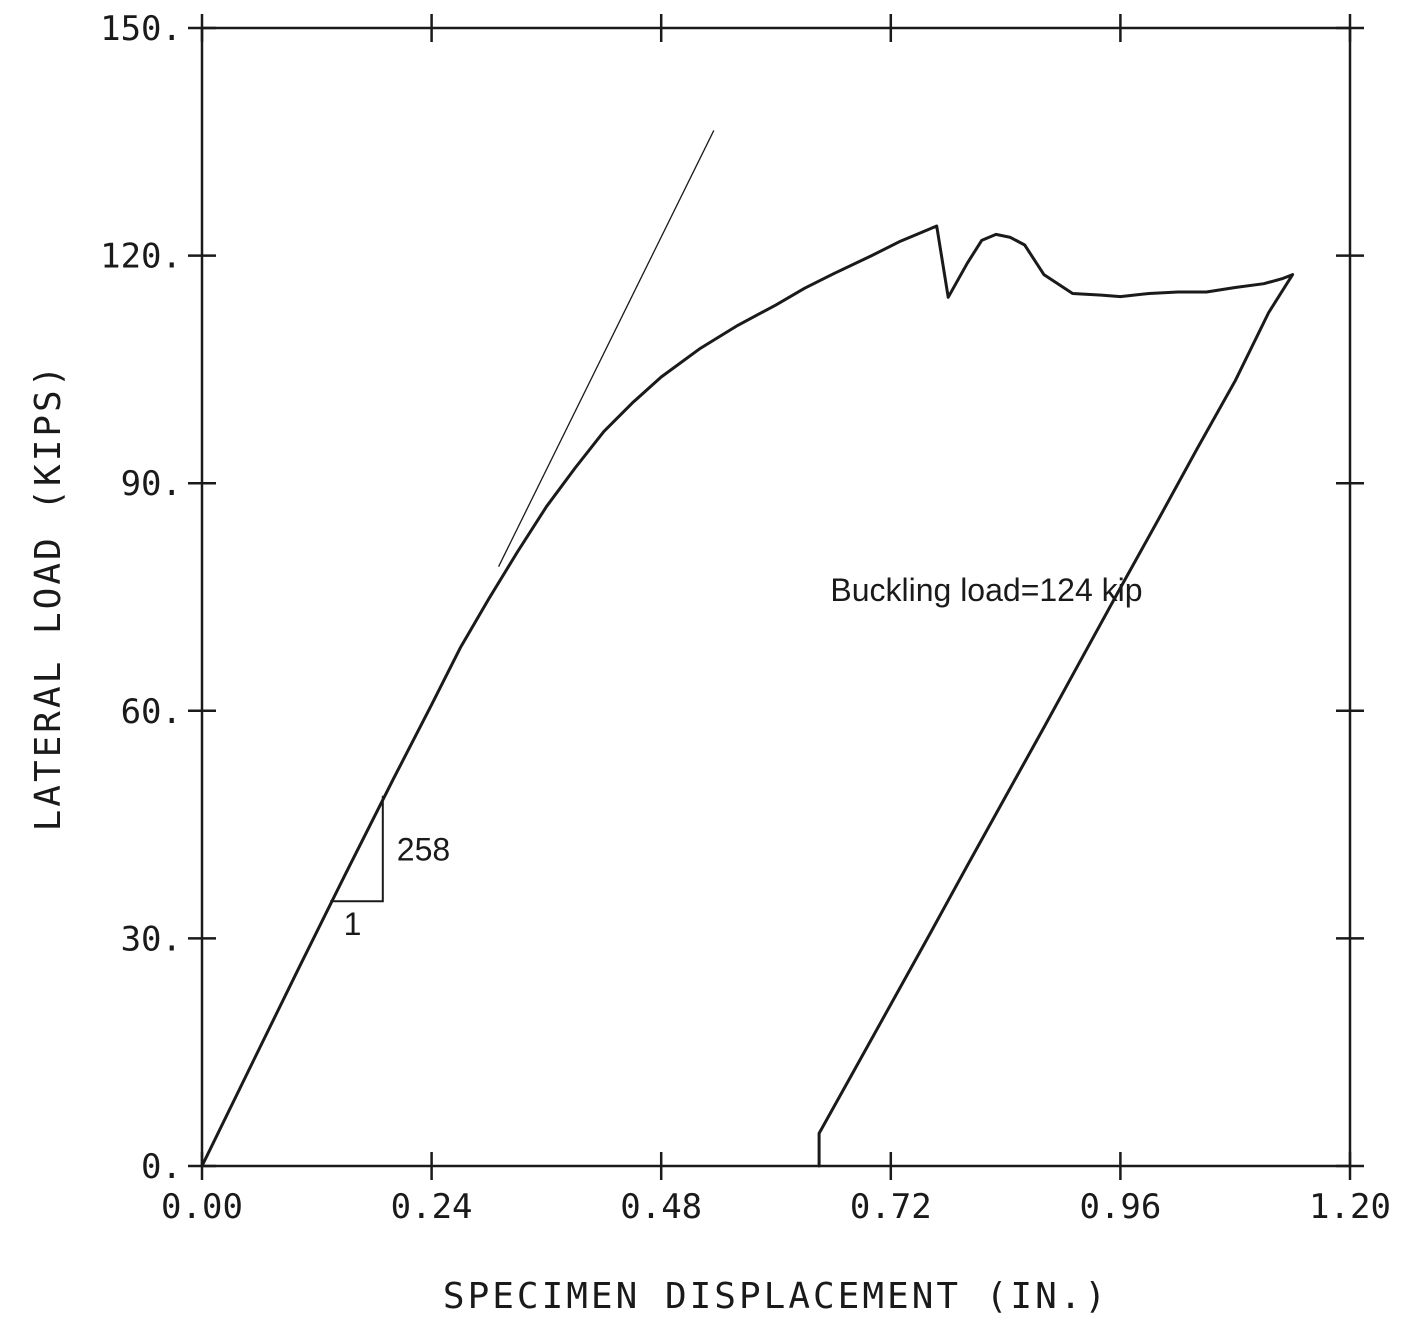 This screenshot has width=1402, height=1328. I want to click on y-tick-label: 30., so click(151, 939).